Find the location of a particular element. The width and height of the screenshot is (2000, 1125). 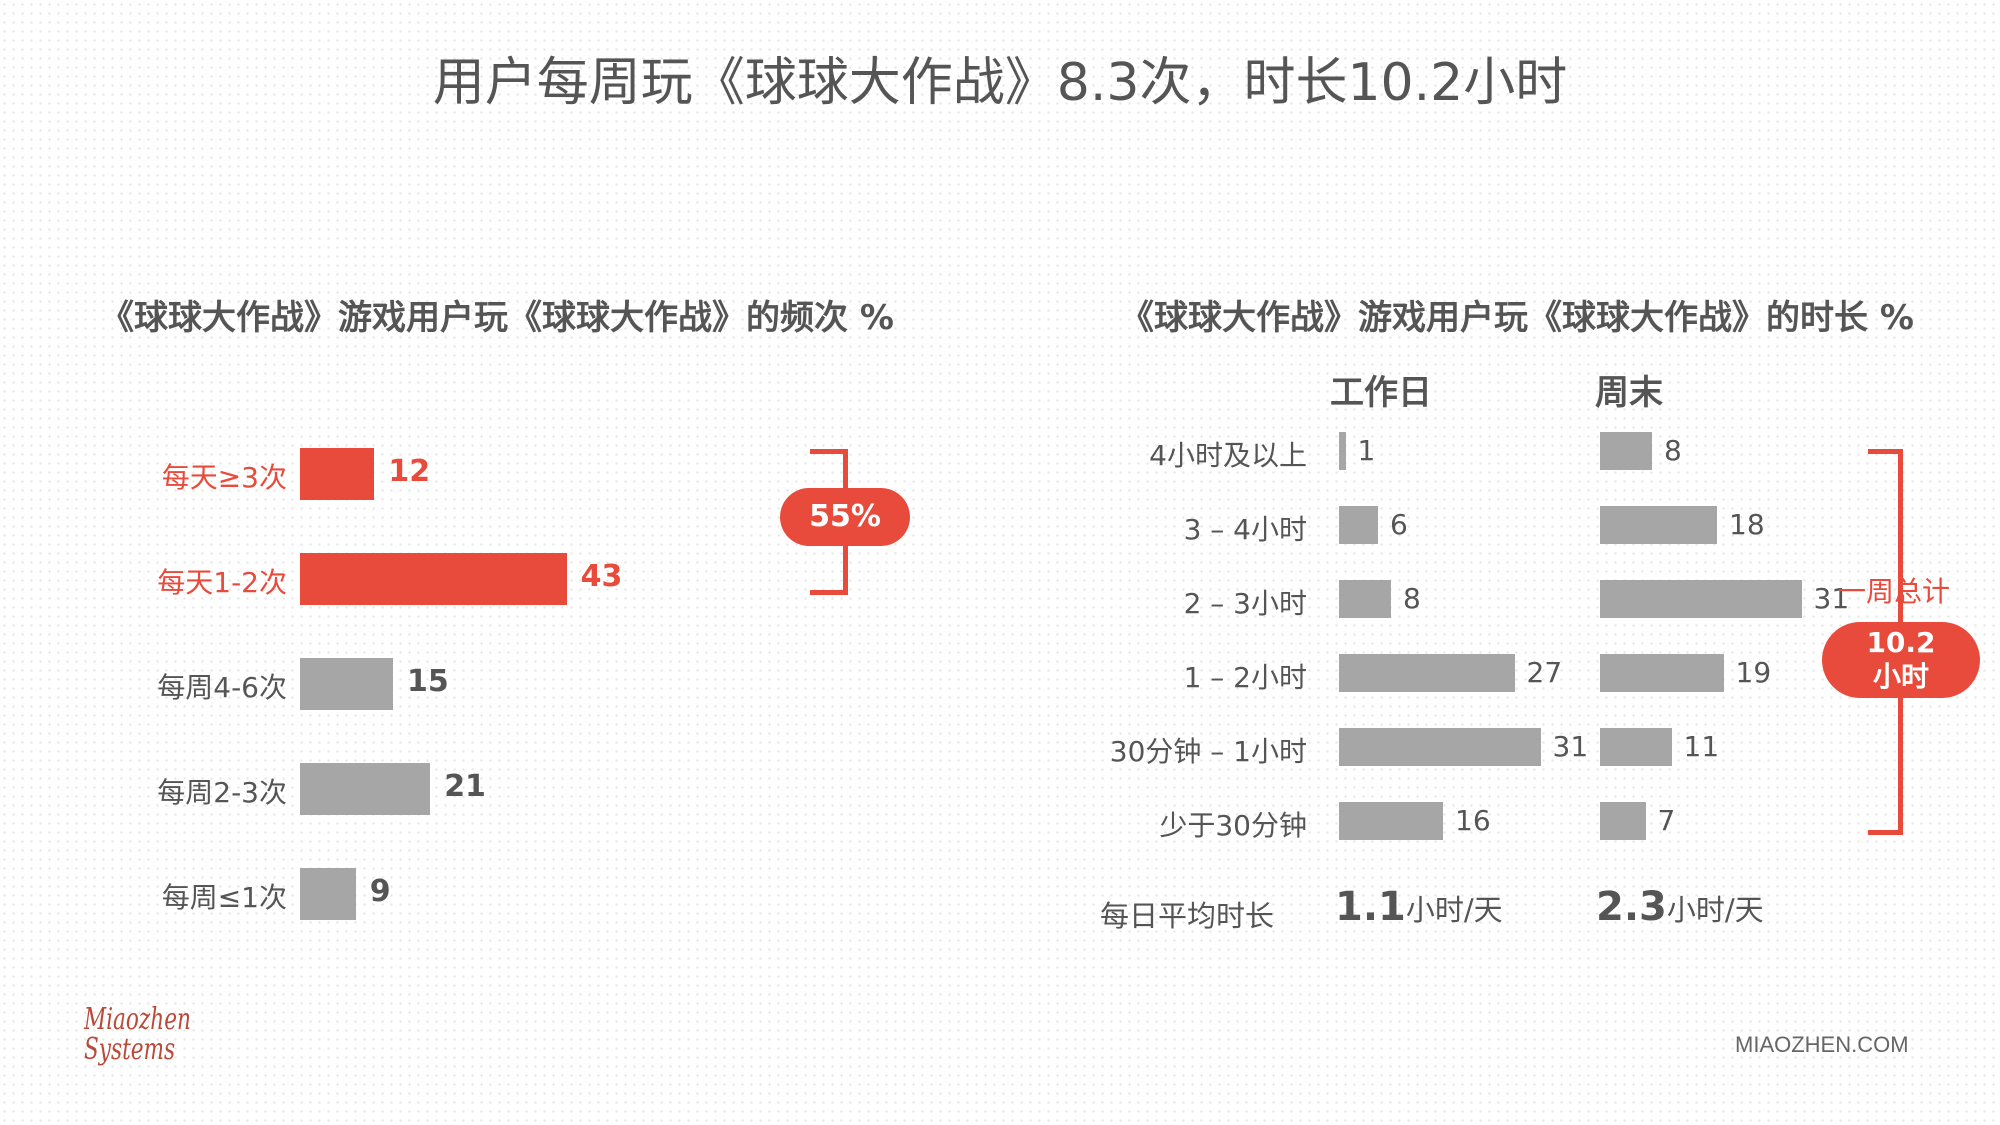

logo-line-2: Systems is located at coordinates (130, 1049).